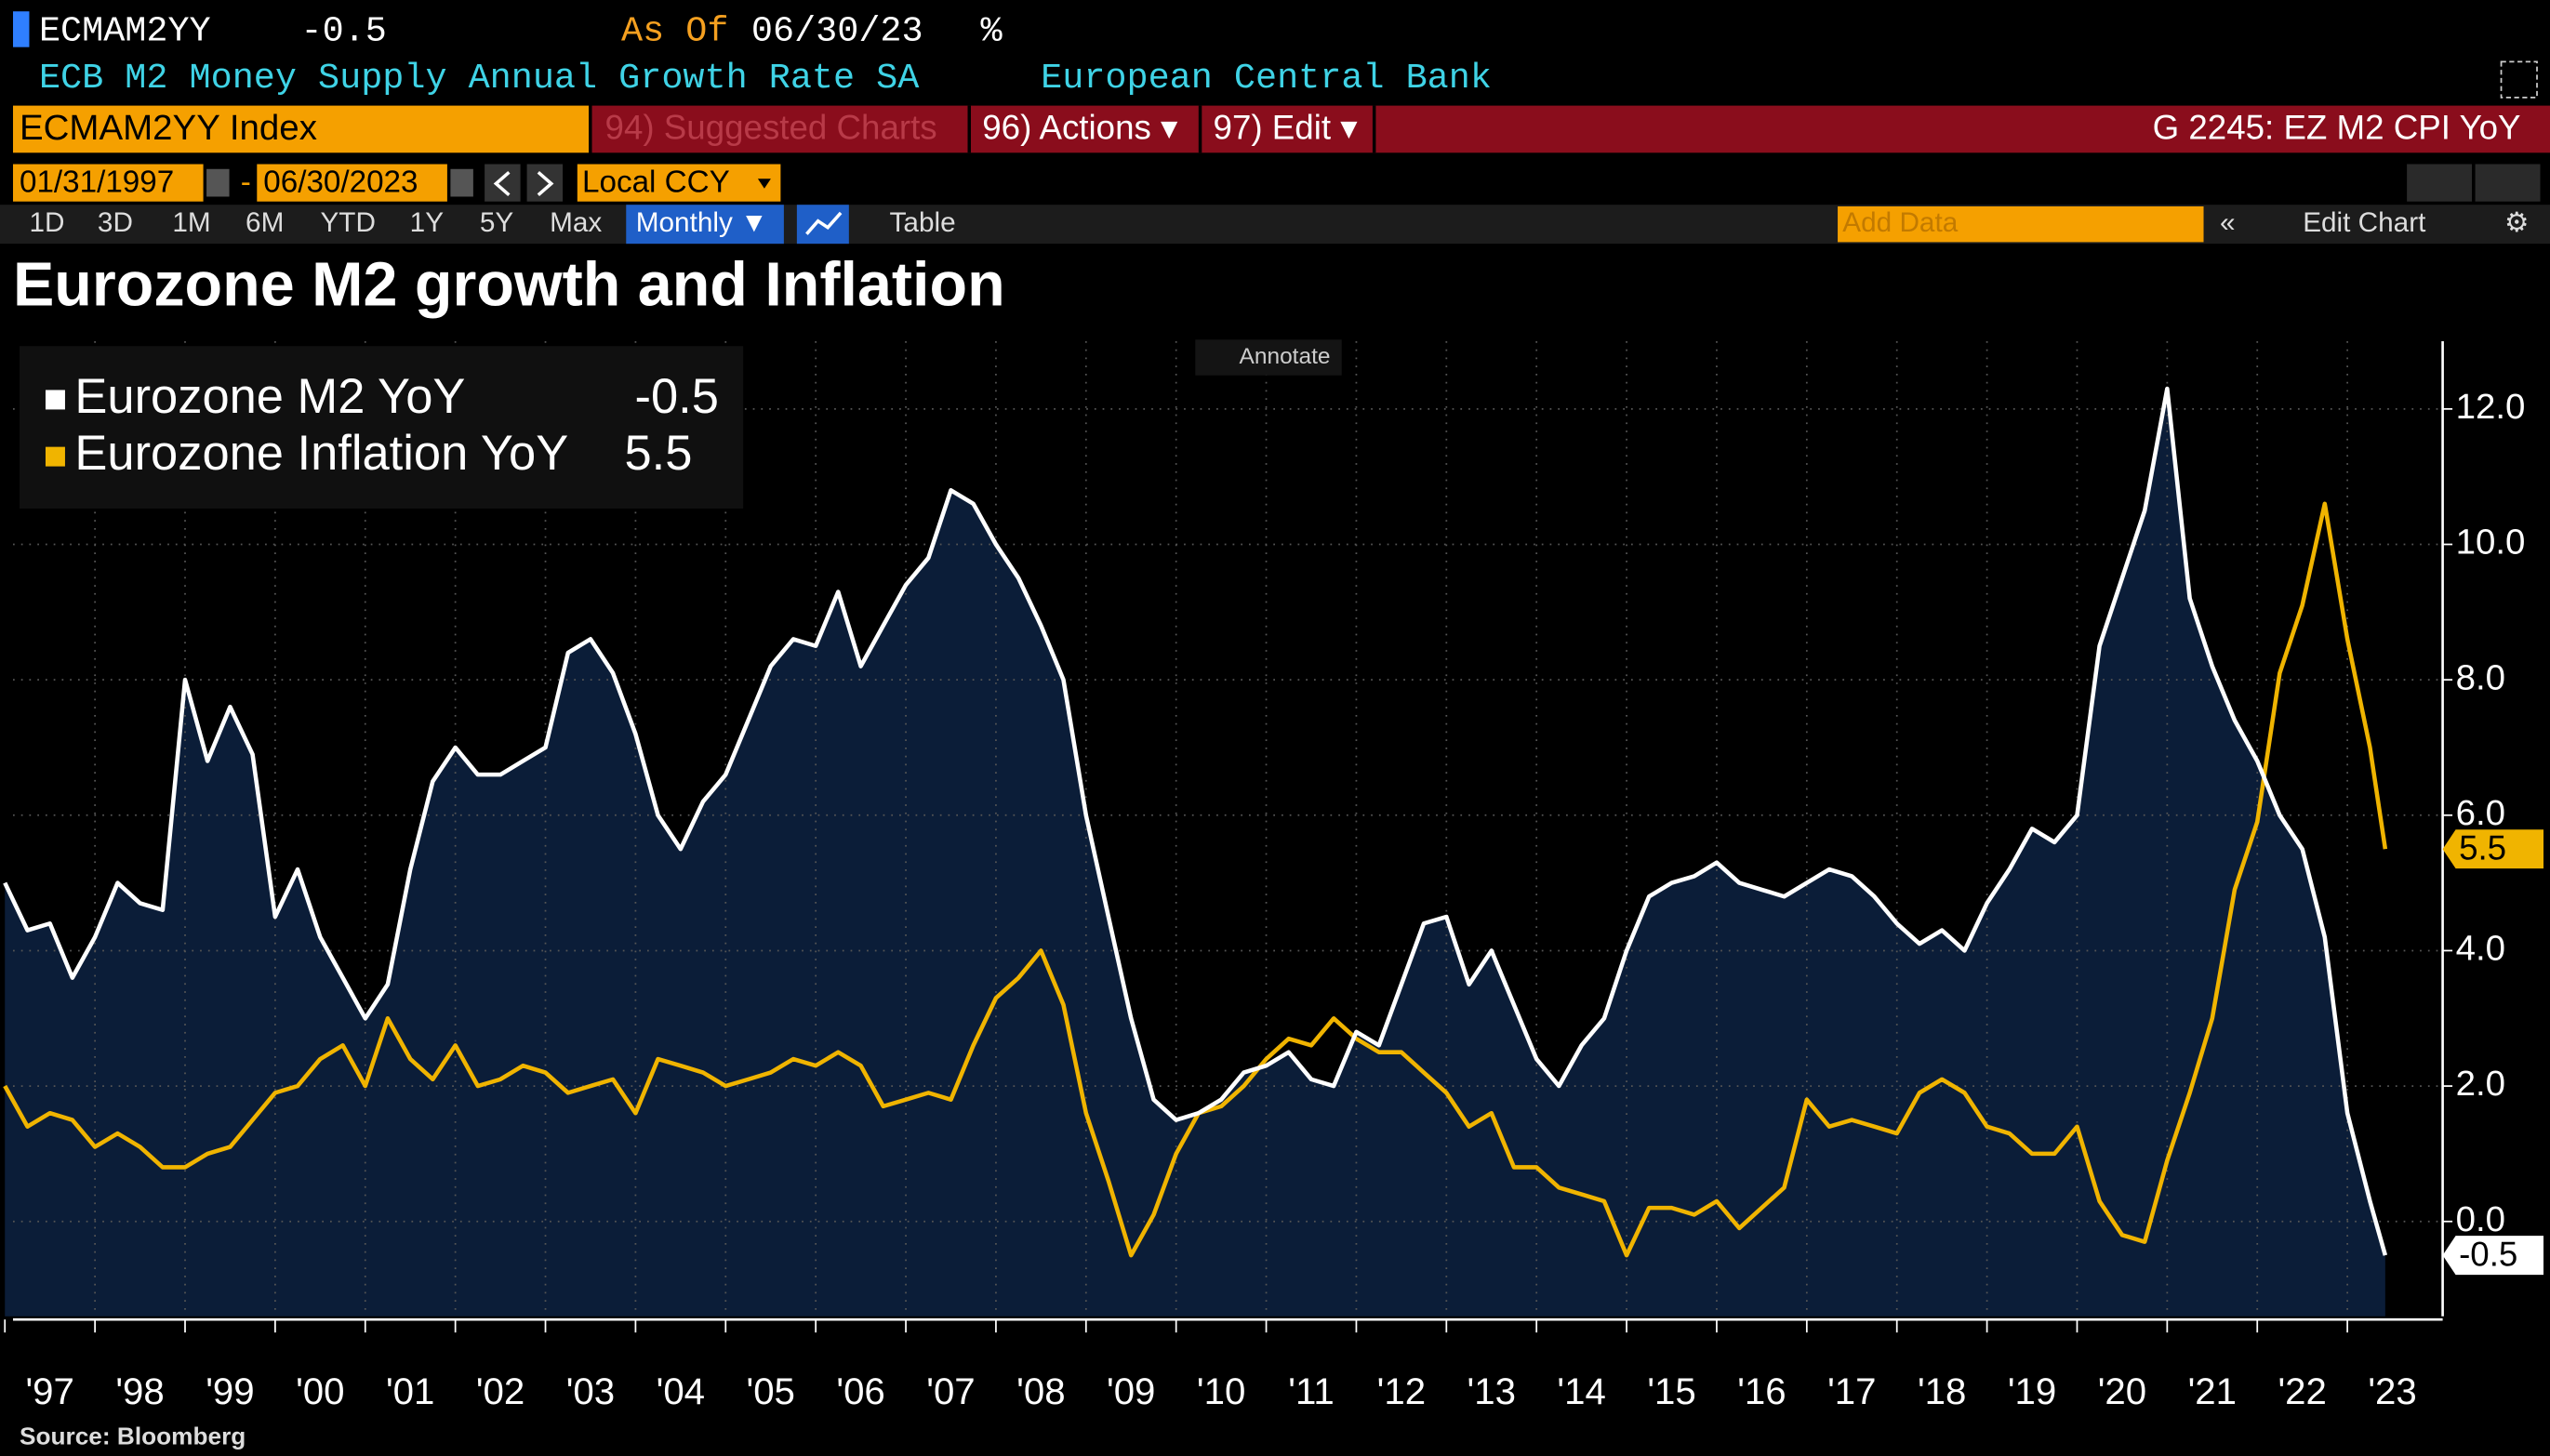  What do you see at coordinates (1900, 222) in the screenshot?
I see `add-data: Add Data` at bounding box center [1900, 222].